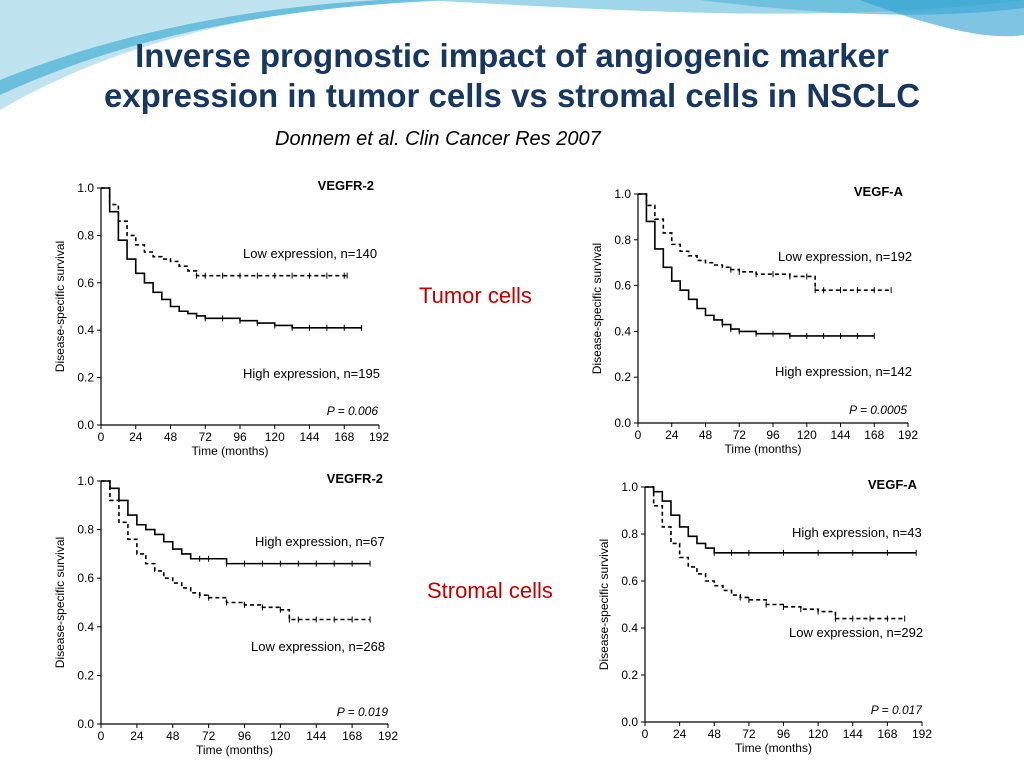 Image resolution: width=1024 pixels, height=768 pixels. Describe the element at coordinates (878, 410) in the screenshot. I see `p-value: P = 0.0005` at that location.